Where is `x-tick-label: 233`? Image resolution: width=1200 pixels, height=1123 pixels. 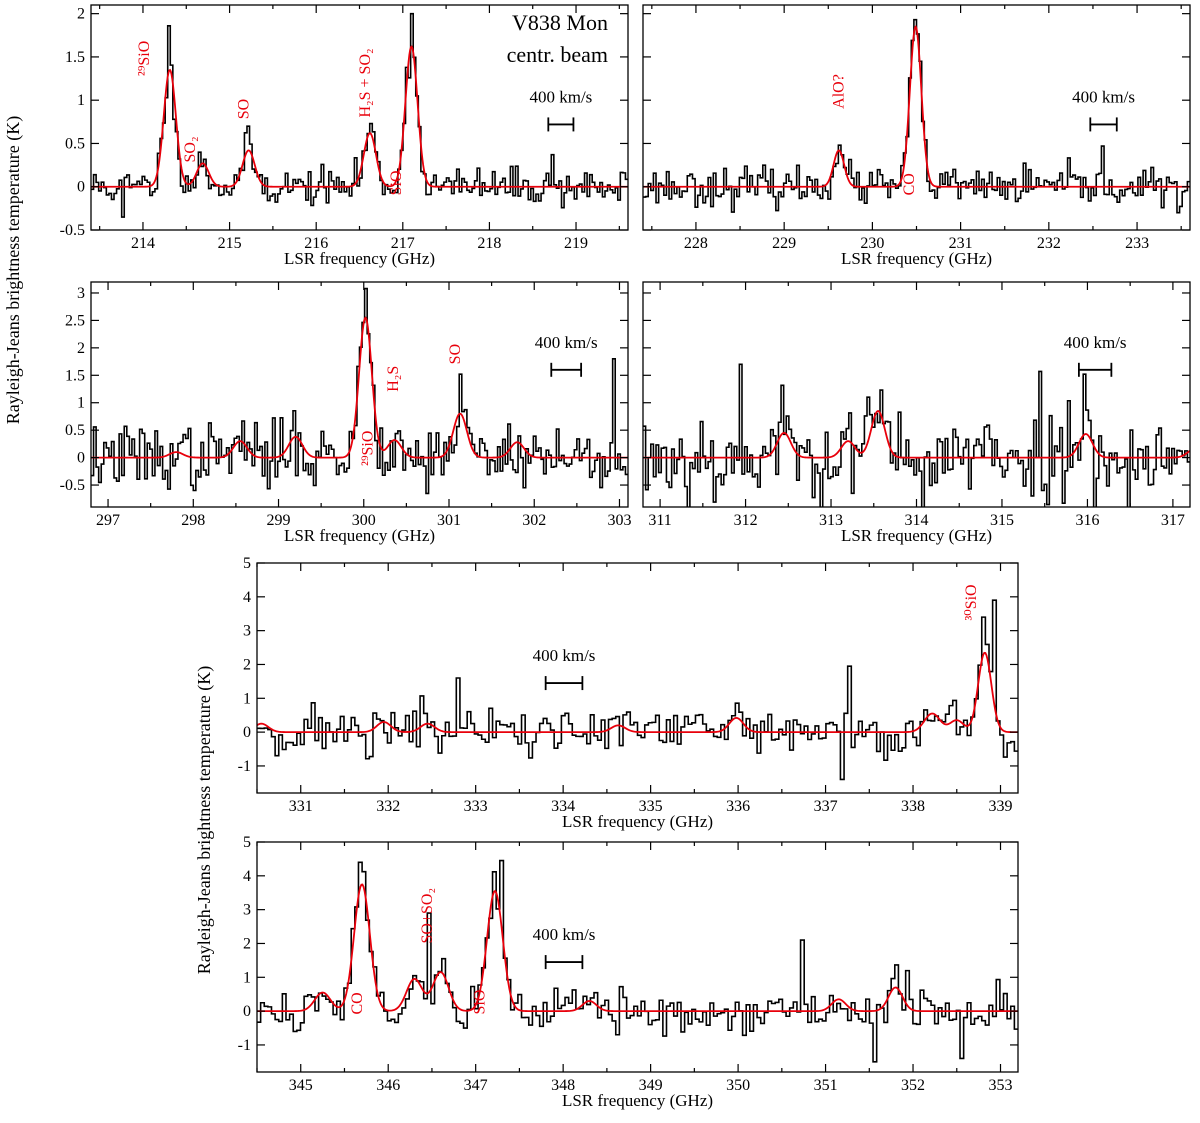 x-tick-label: 233 is located at coordinates (1137, 243).